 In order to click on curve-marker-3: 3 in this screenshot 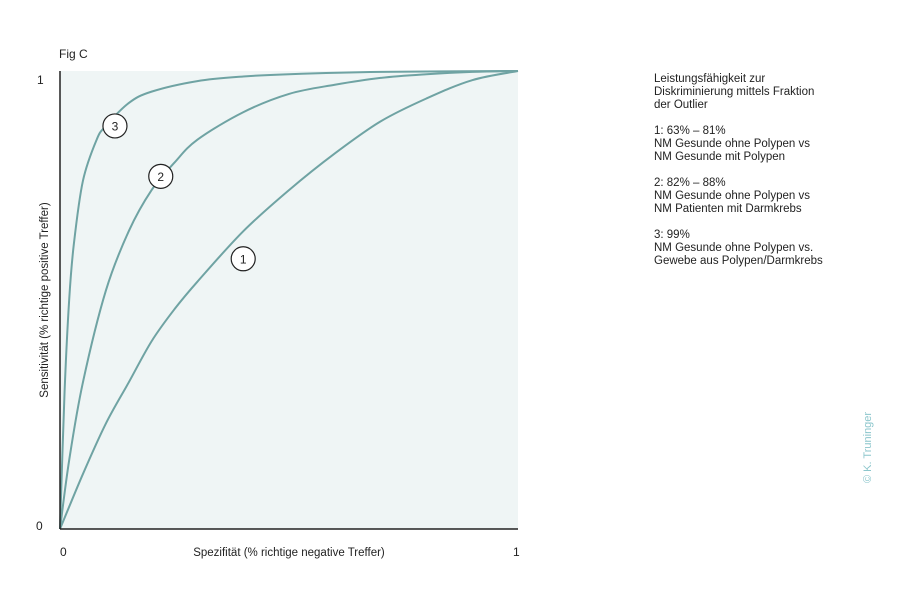, I will do `click(115, 126)`.